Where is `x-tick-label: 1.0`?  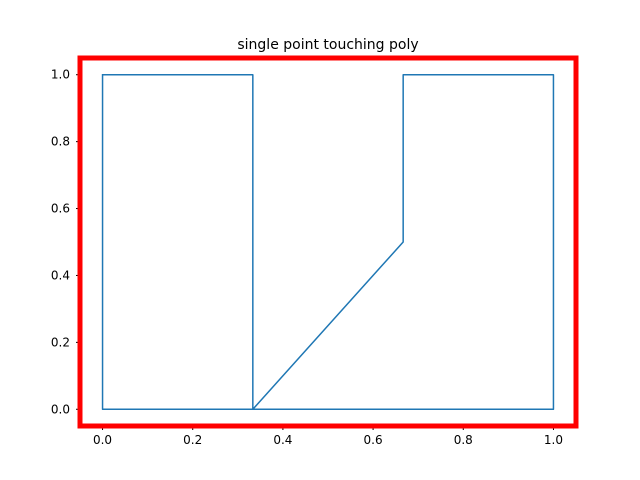
x-tick-label: 1.0 is located at coordinates (553, 440).